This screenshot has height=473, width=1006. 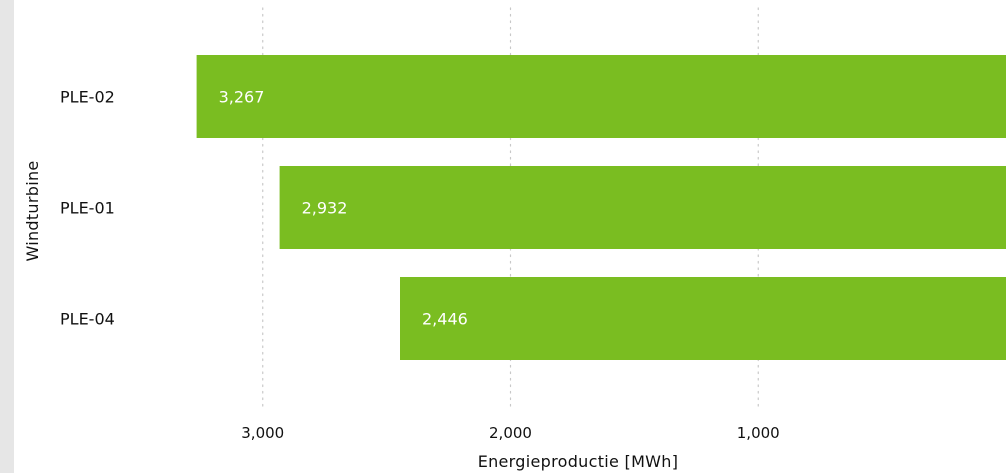 What do you see at coordinates (758, 433) in the screenshot?
I see `x-tick-label: 1,000` at bounding box center [758, 433].